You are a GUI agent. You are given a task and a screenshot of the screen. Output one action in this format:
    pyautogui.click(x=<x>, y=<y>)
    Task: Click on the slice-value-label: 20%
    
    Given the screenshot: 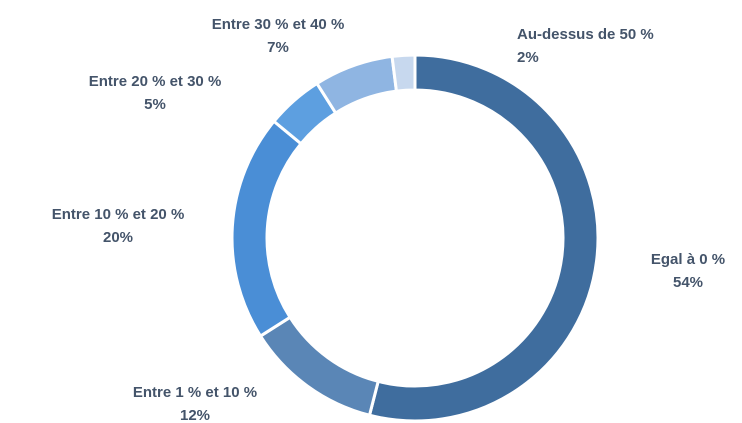 What is the action you would take?
    pyautogui.click(x=118, y=237)
    